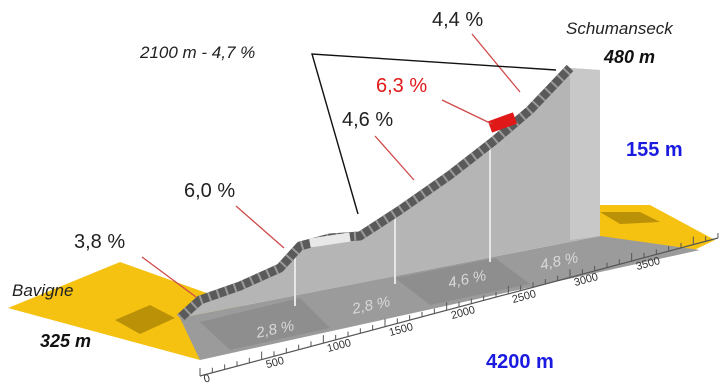 The width and height of the screenshot is (721, 392). I want to click on segment-callout: 2100 m - 4,7 %, so click(198, 52).